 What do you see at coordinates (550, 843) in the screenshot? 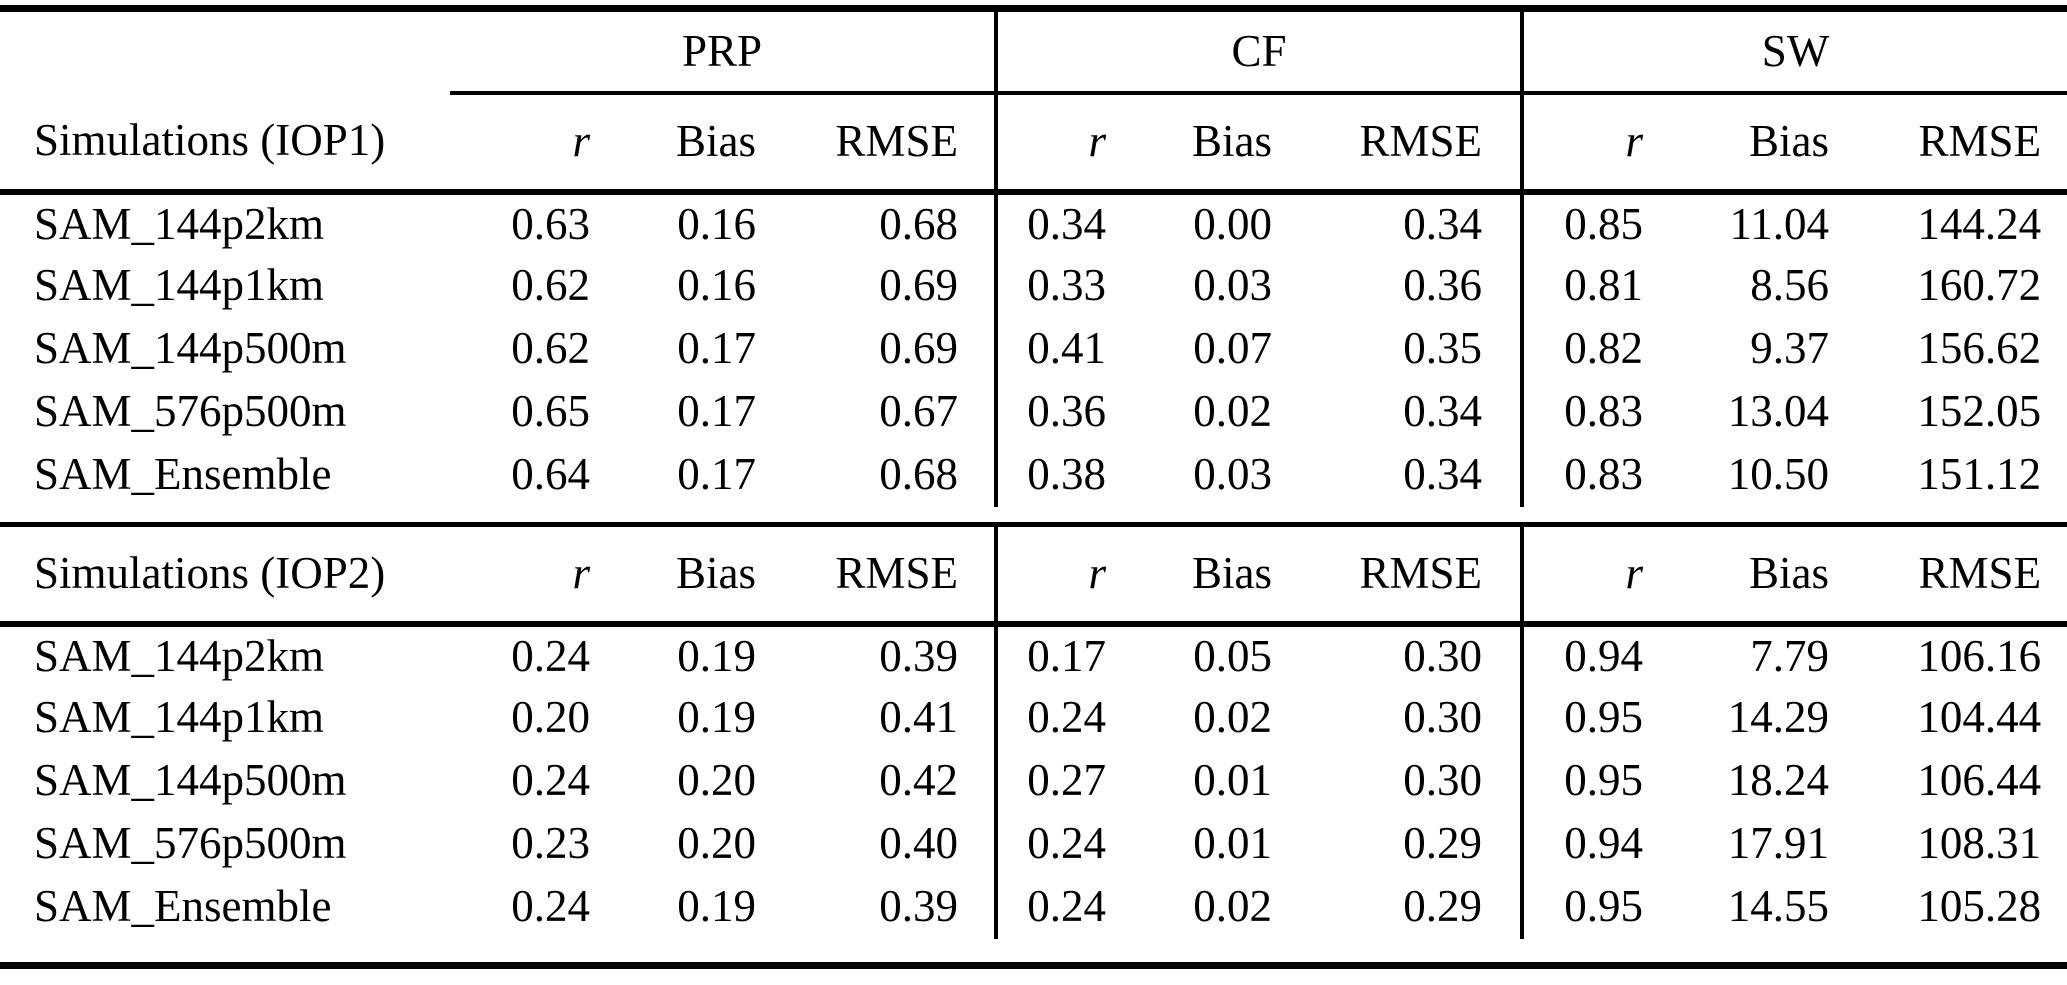
I see `metric-value: 0.23` at bounding box center [550, 843].